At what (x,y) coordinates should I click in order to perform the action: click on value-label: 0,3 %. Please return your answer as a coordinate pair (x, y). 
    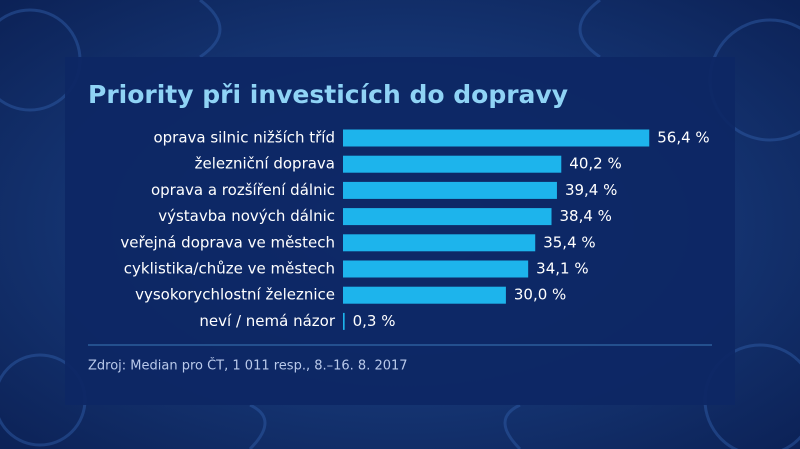
    Looking at the image, I should click on (374, 321).